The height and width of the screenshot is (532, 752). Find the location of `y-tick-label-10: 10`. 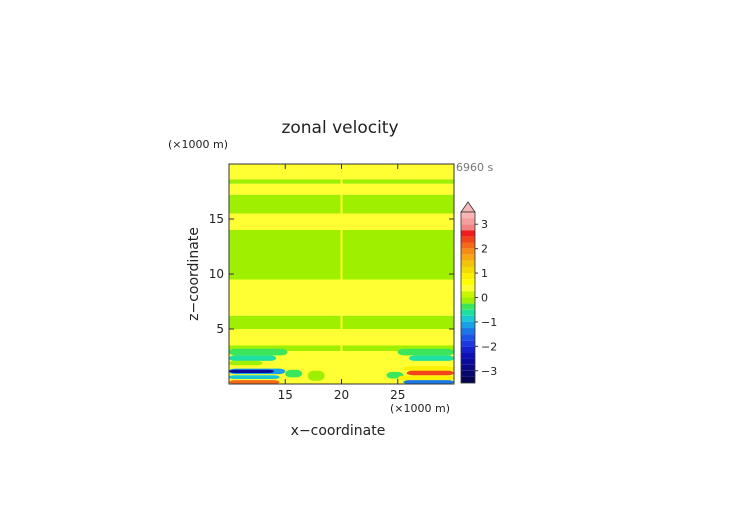

y-tick-label-10: 10 is located at coordinates (216, 274).